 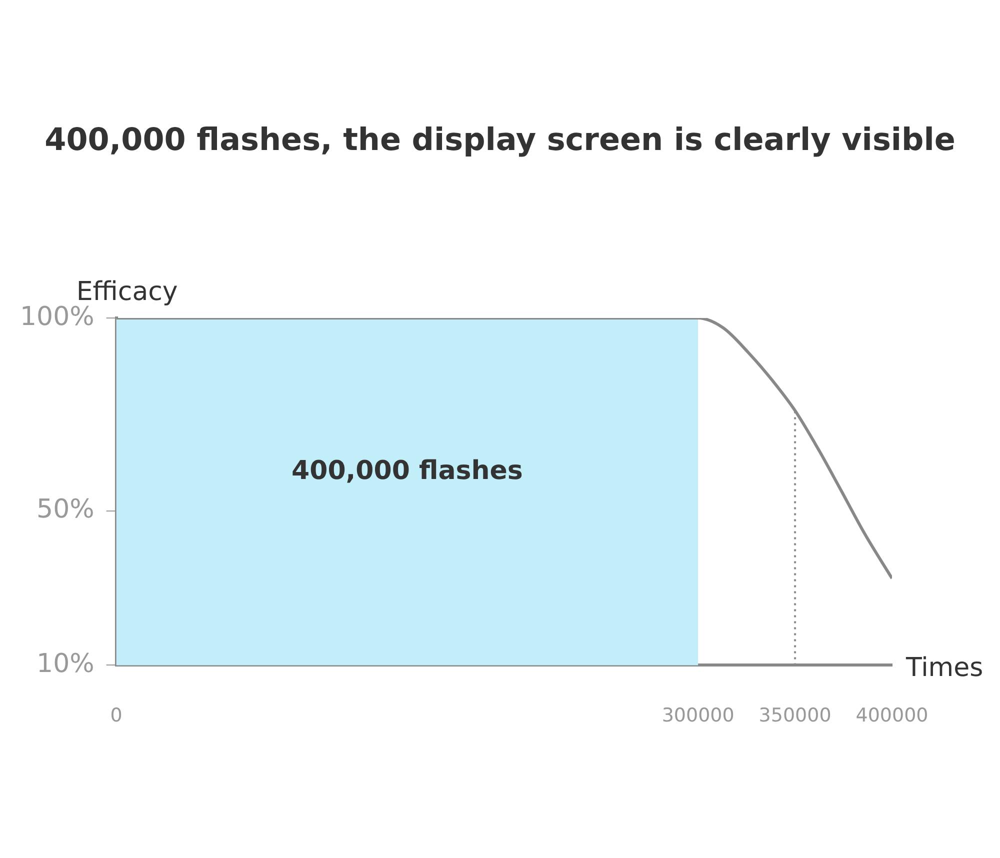 I want to click on x-axis-title: Times, so click(x=944, y=667).